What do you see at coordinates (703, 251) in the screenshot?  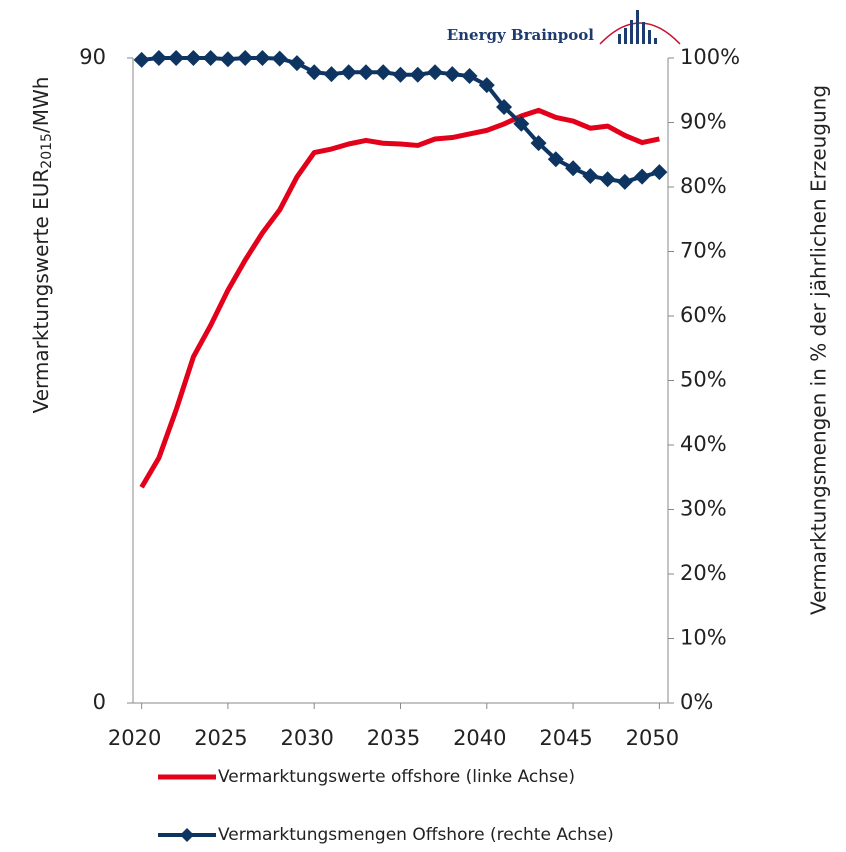 I see `y2-tick-label: 70%` at bounding box center [703, 251].